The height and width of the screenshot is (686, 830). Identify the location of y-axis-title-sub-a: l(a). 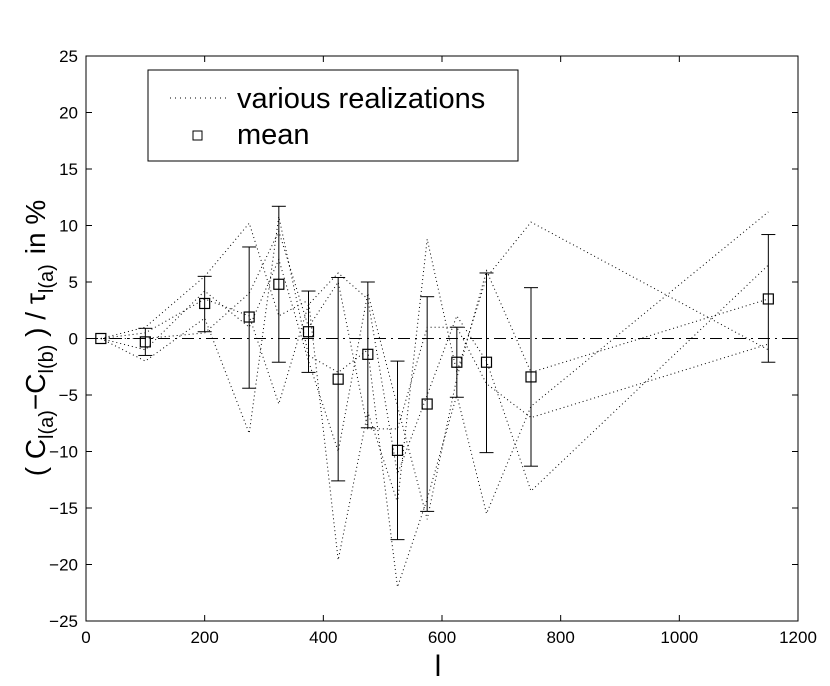
(47, 424).